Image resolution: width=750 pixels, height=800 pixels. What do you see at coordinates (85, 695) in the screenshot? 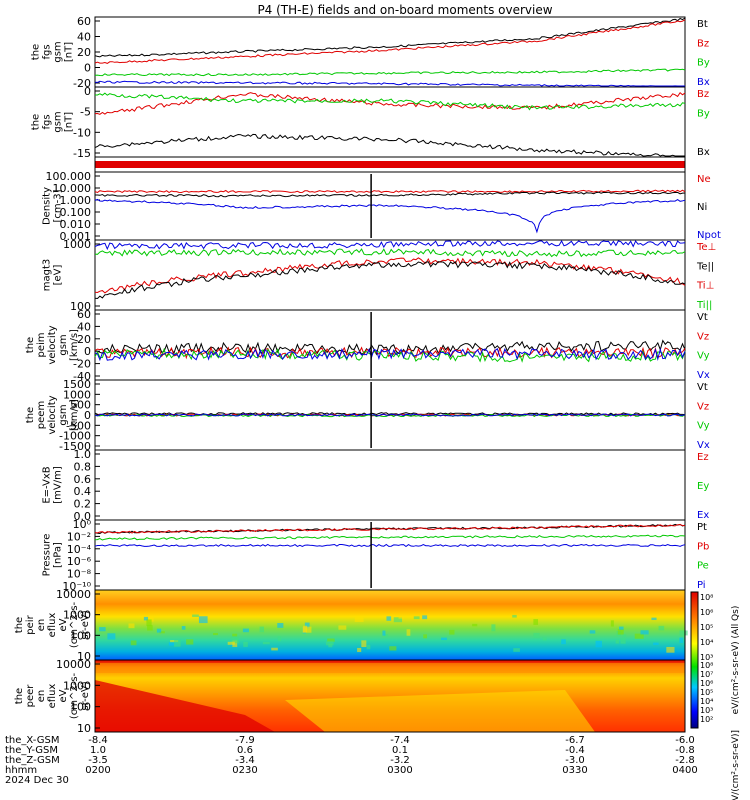
I see `y-axis-label: sr-eV)` at bounding box center [85, 695].